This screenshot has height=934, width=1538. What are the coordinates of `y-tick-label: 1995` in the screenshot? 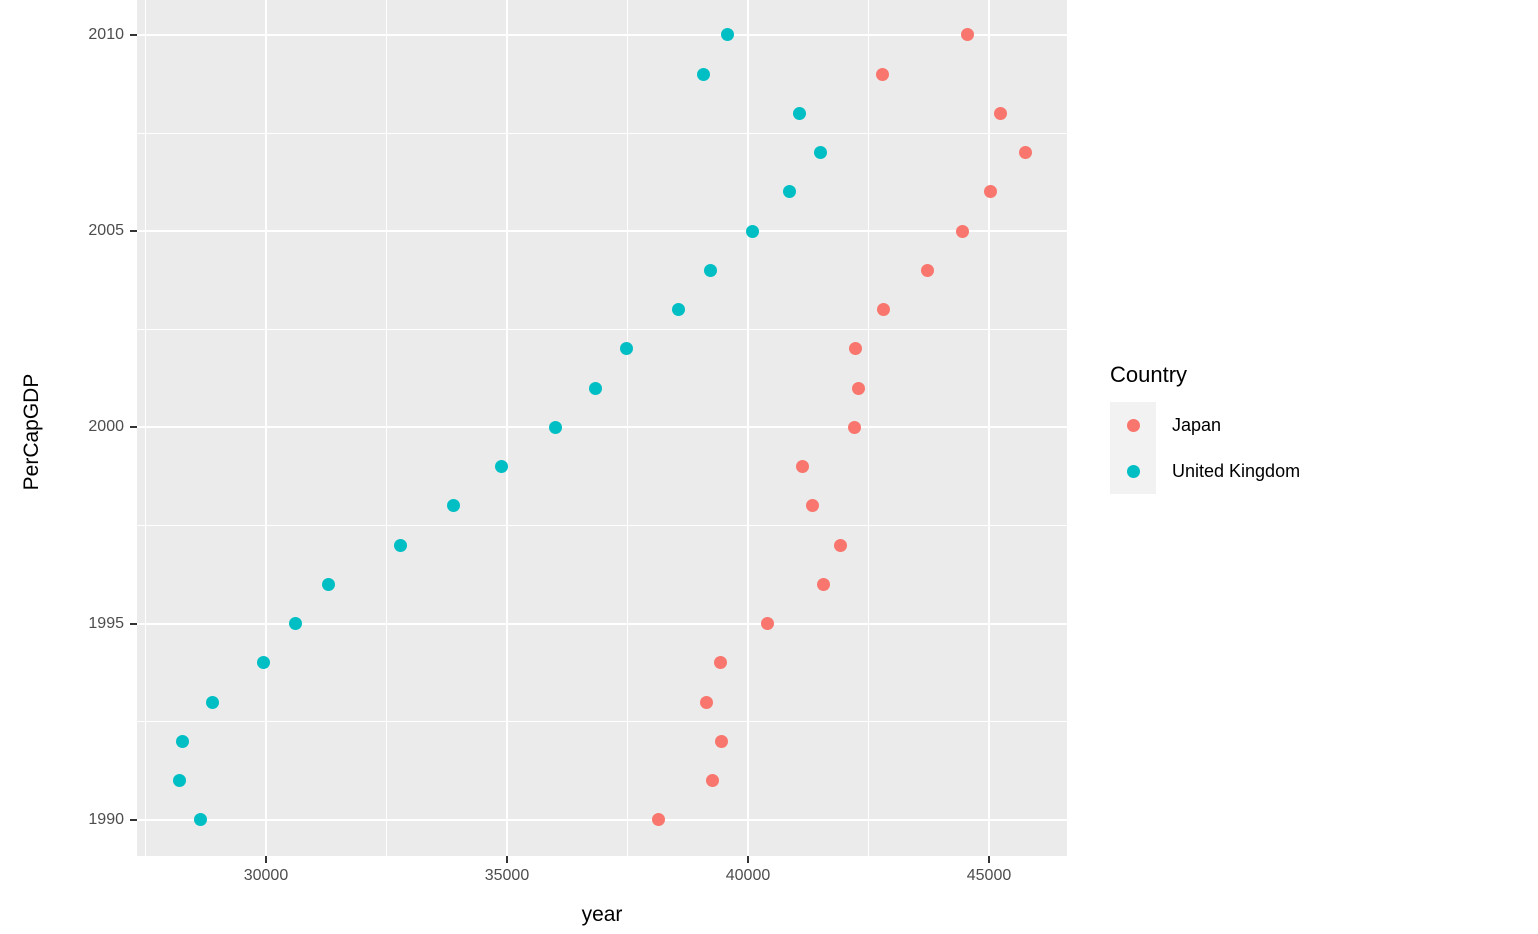 It's located at (106, 623).